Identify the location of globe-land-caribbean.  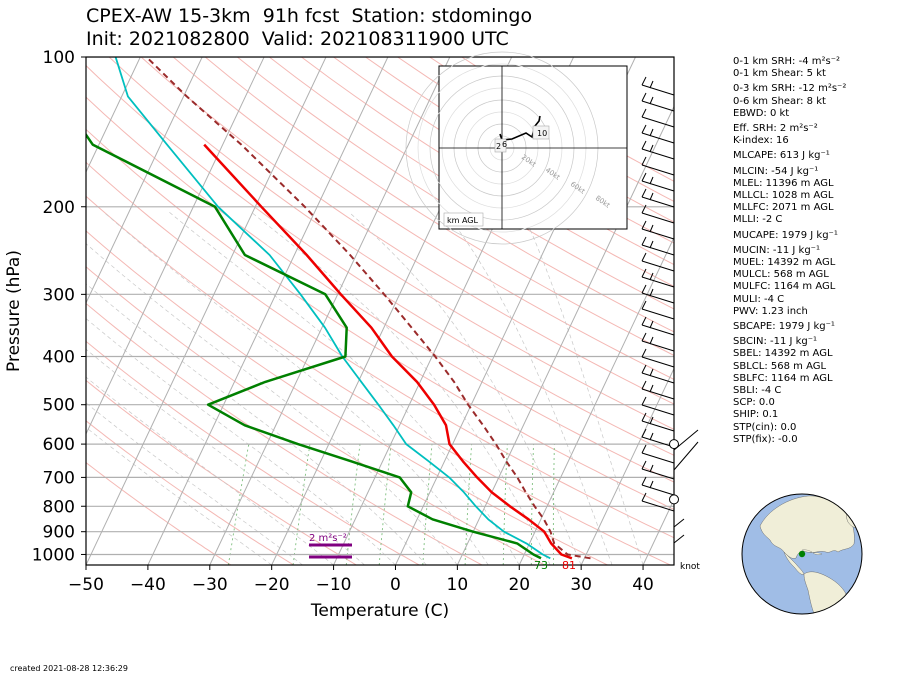
(812, 552).